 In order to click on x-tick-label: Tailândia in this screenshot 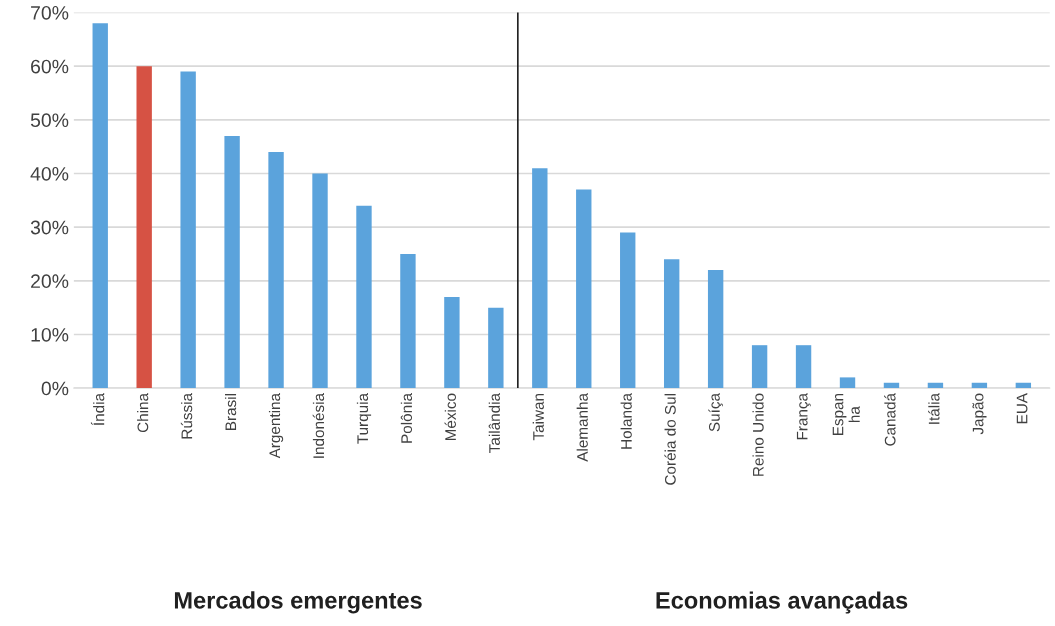, I will do `click(494, 422)`.